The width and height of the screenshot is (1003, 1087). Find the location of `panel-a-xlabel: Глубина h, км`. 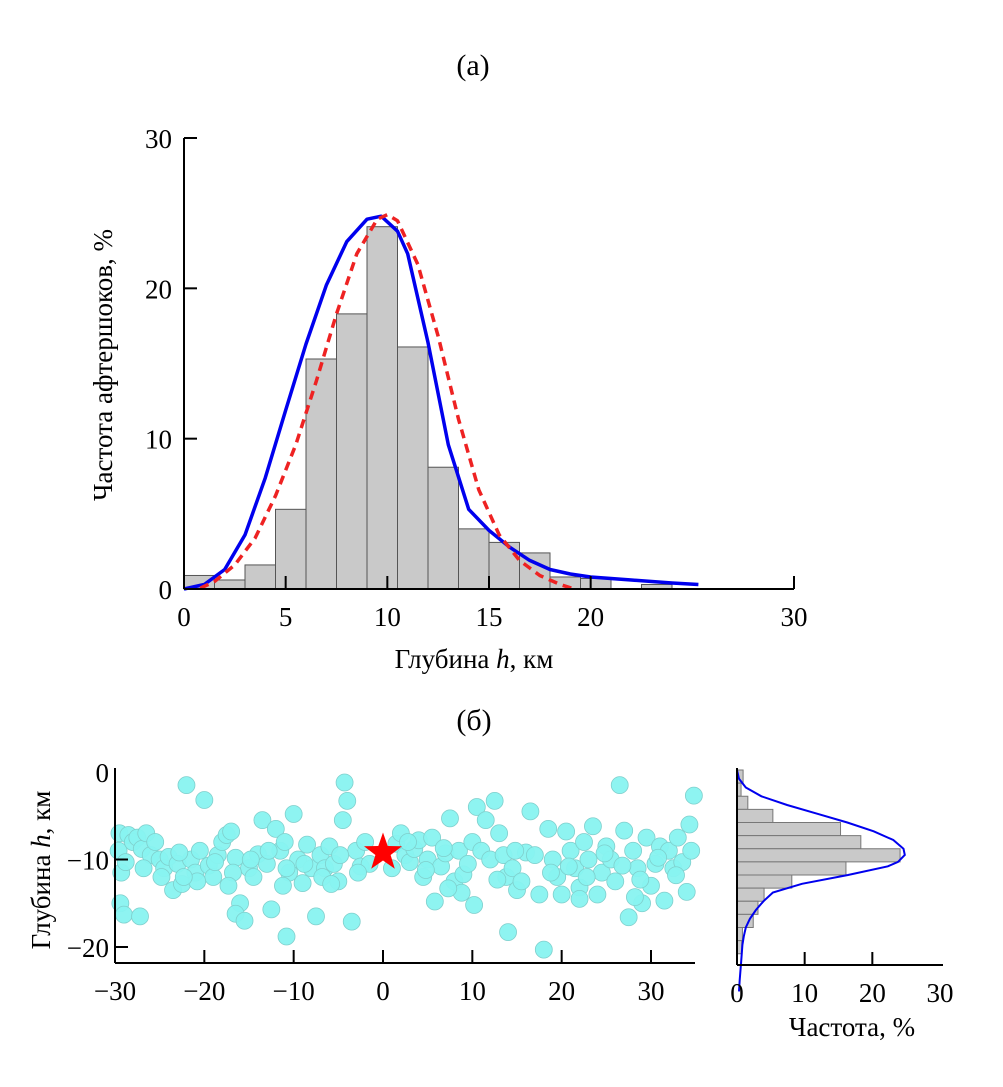

panel-a-xlabel: Глубина h, км is located at coordinates (474, 659).